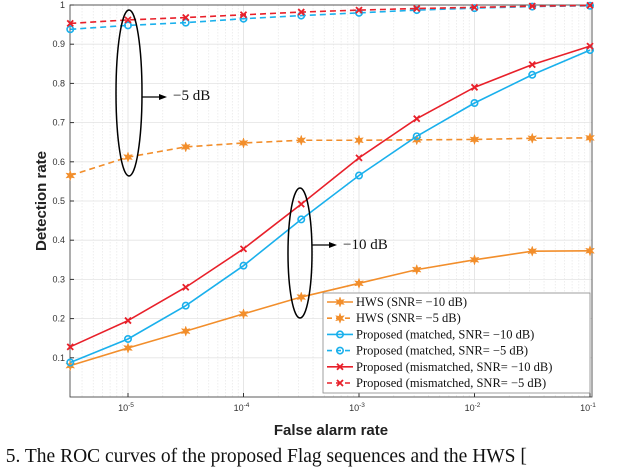 This screenshot has width=630, height=472. What do you see at coordinates (478, 405) in the screenshot?
I see `x-tick-exponent: -2` at bounding box center [478, 405].